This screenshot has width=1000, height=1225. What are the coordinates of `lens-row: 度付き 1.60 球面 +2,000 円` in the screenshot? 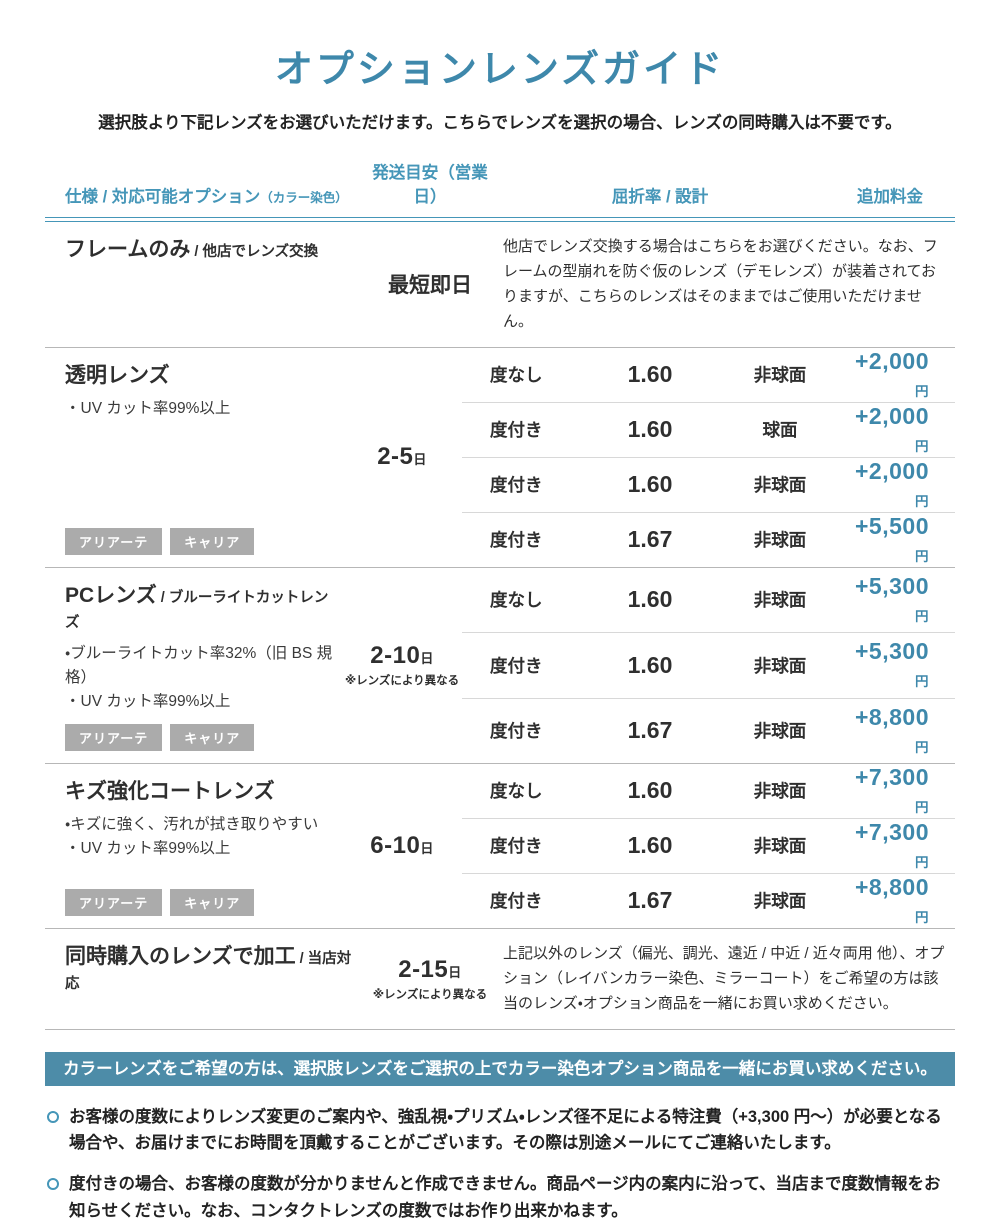 It's located at (708, 429).